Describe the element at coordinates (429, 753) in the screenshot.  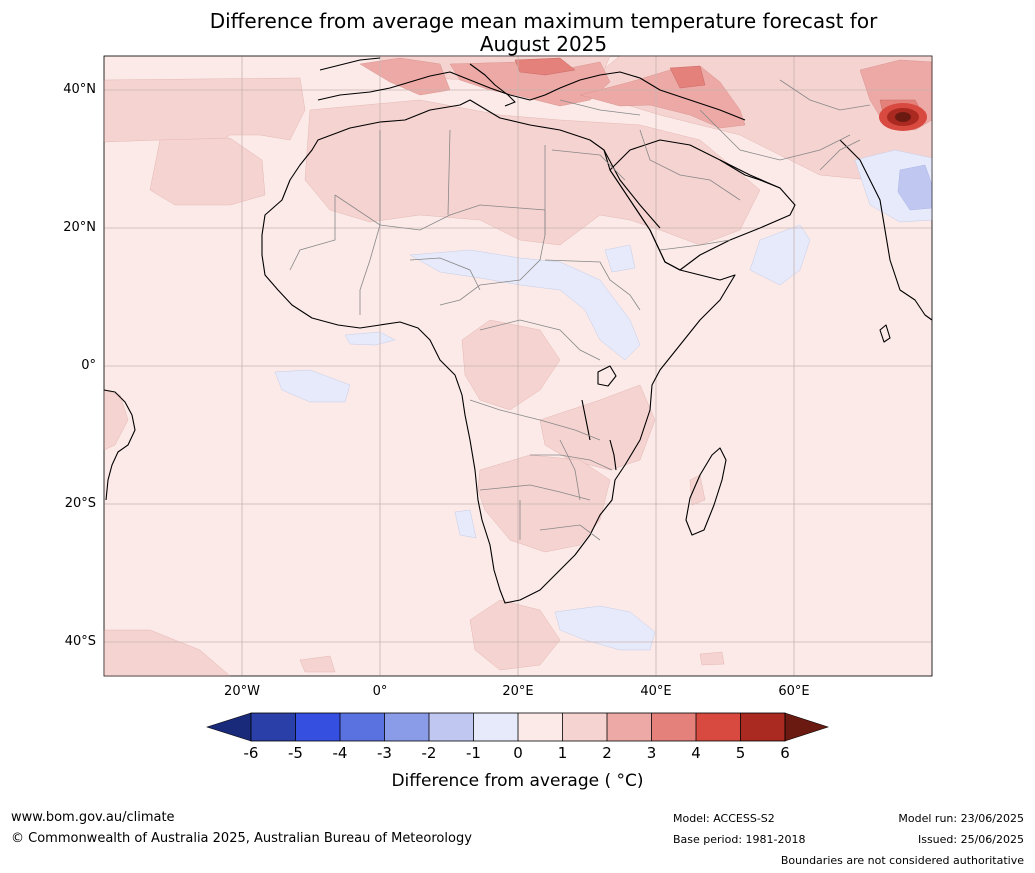
I see `colorbar-tick: -2` at that location.